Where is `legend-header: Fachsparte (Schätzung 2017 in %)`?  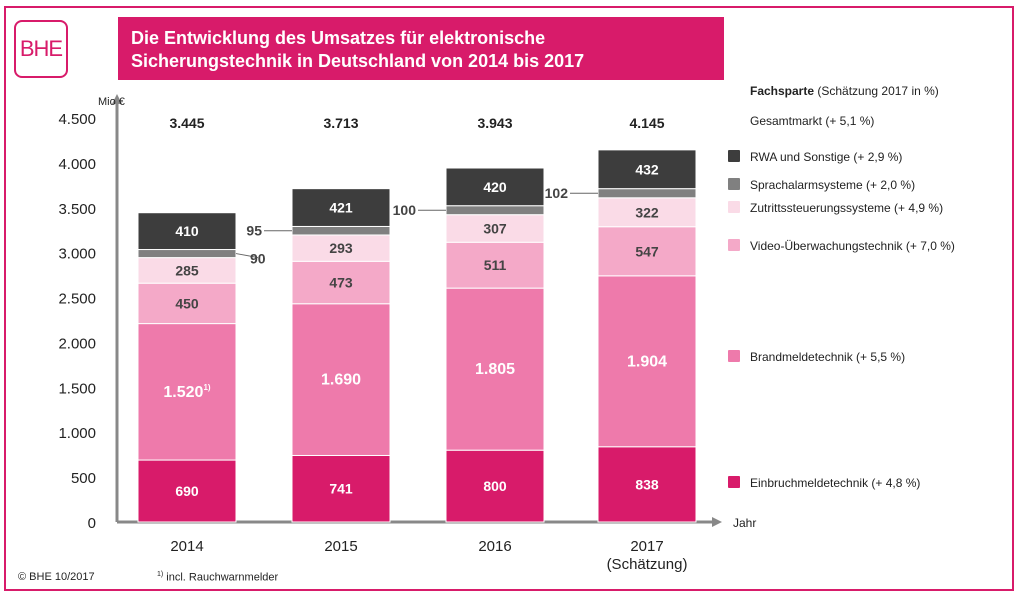 legend-header: Fachsparte (Schätzung 2017 in %) is located at coordinates (844, 91).